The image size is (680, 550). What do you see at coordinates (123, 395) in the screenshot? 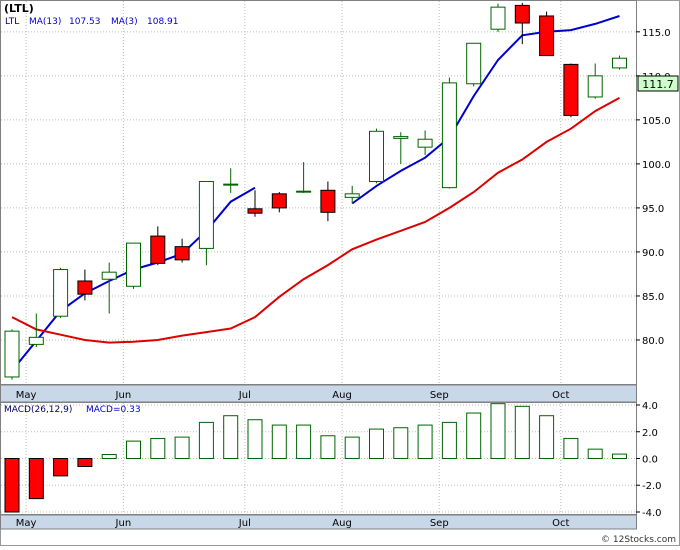
I see `price-x-tick-label: Jun` at bounding box center [123, 395].